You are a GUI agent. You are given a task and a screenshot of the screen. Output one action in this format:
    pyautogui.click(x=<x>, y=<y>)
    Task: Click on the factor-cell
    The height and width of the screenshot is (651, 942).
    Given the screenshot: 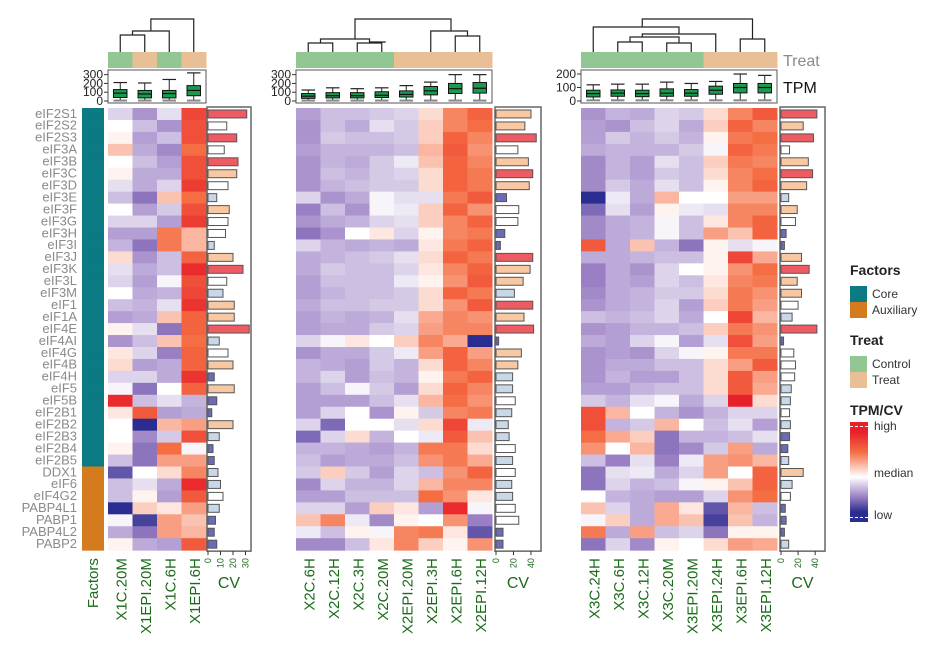 What is the action you would take?
    pyautogui.click(x=93, y=221)
    